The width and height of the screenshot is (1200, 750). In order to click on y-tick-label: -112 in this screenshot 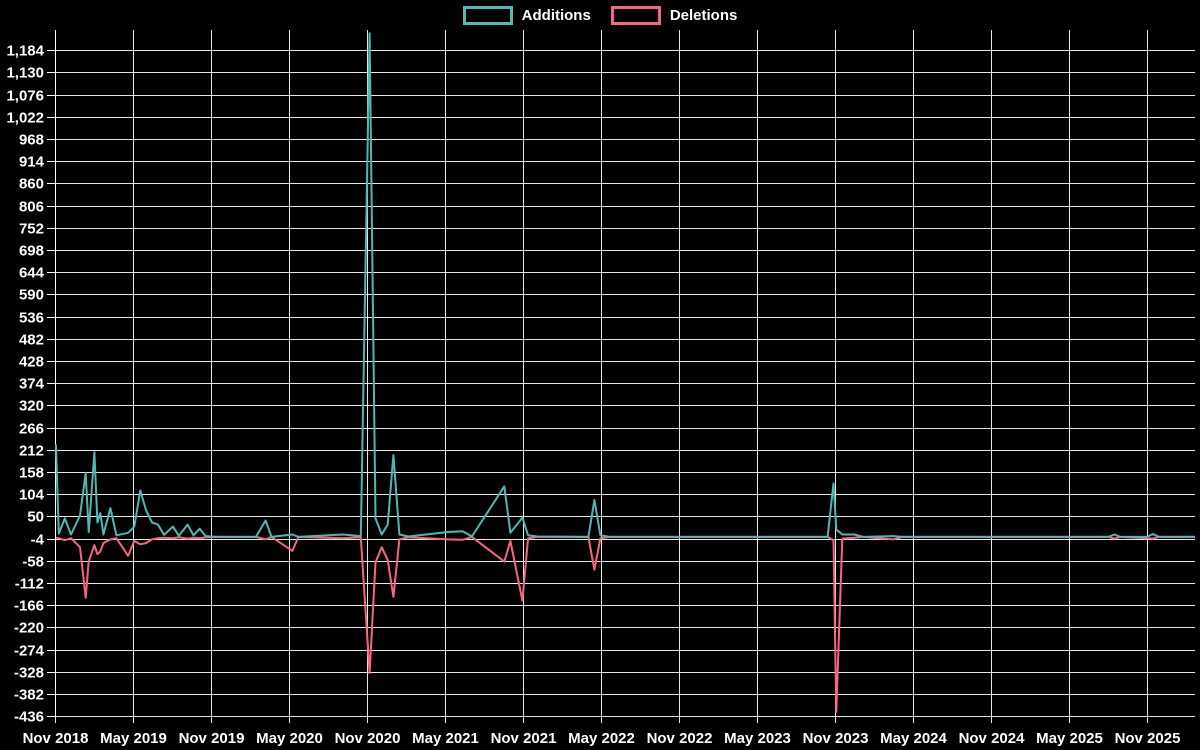, I will do `click(29, 584)`.